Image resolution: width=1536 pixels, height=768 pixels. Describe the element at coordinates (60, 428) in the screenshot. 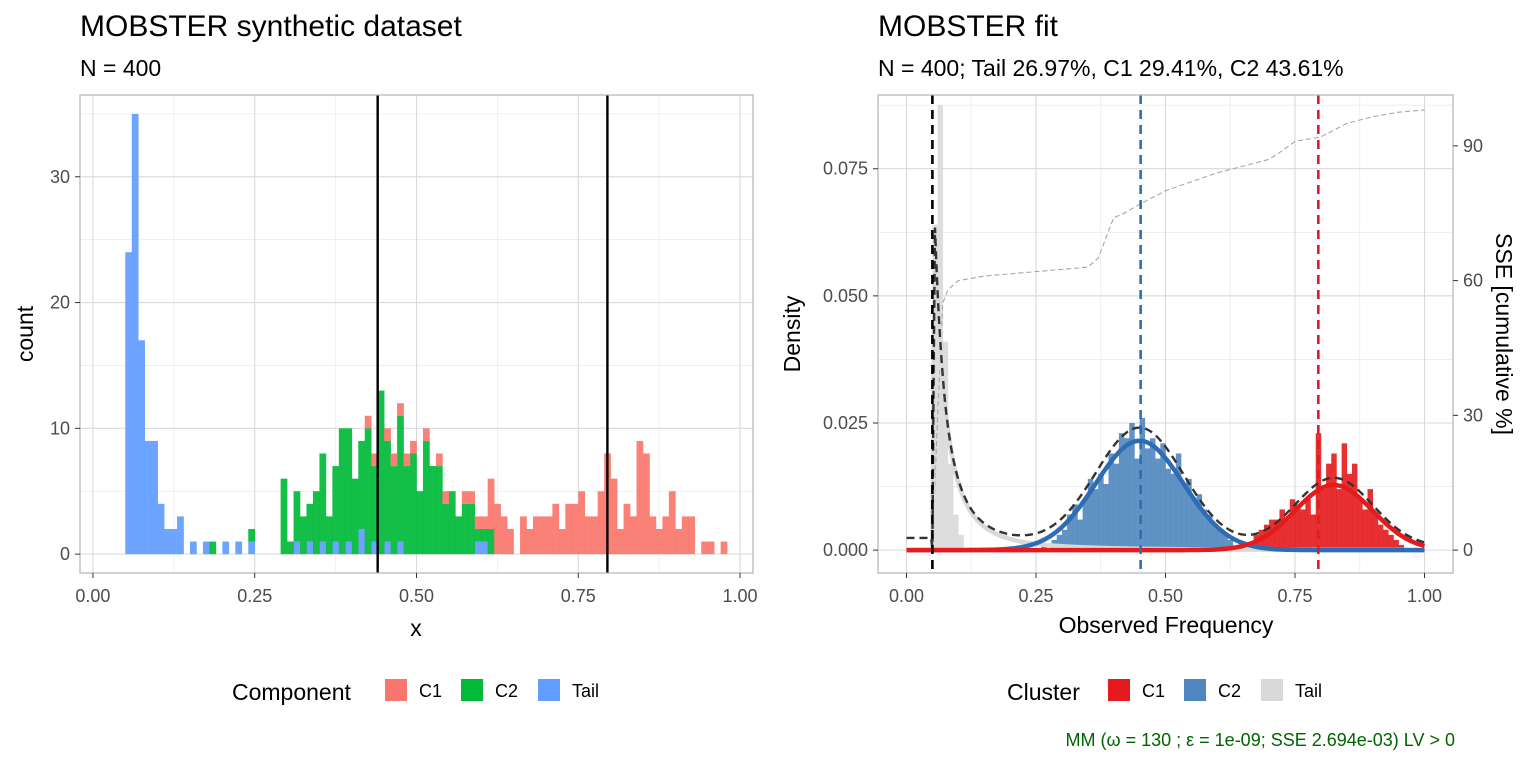

I see `left-y-tick-label: 10` at that location.